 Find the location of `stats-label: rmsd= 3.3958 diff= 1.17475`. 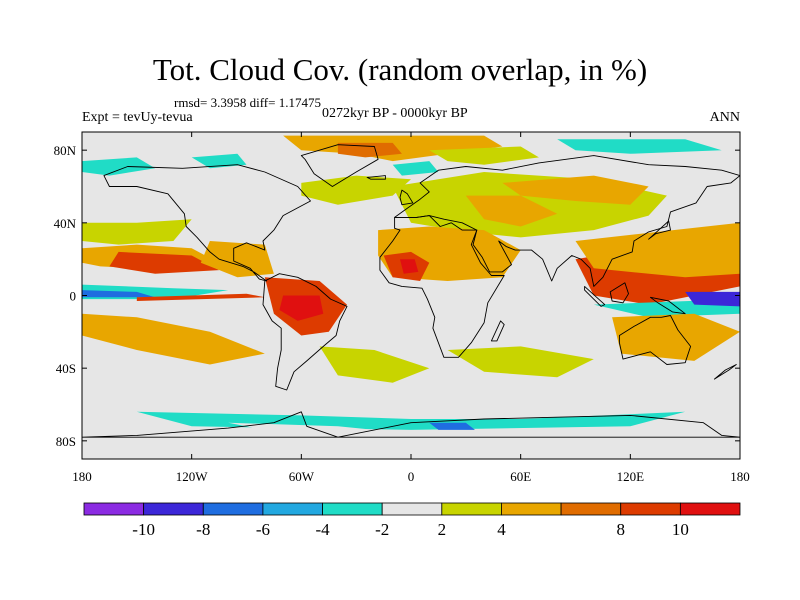

stats-label: rmsd= 3.3958 diff= 1.17475 is located at coordinates (247, 102).